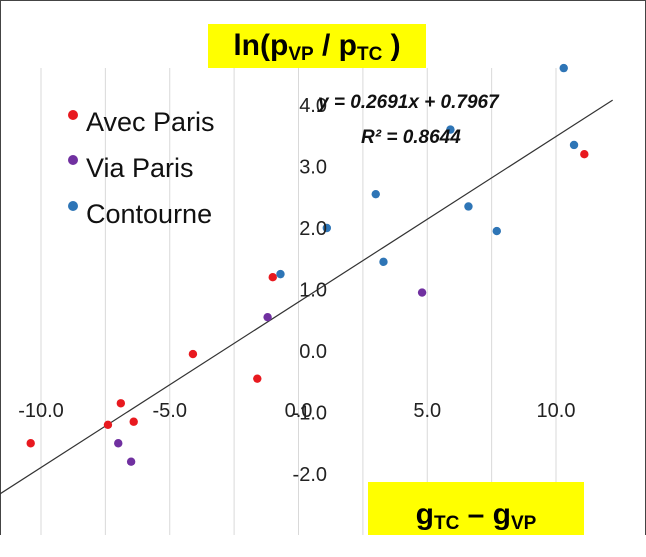 Image resolution: width=646 pixels, height=557 pixels. What do you see at coordinates (485, 514) in the screenshot?
I see `x-axis-title-mid: – g` at bounding box center [485, 514].